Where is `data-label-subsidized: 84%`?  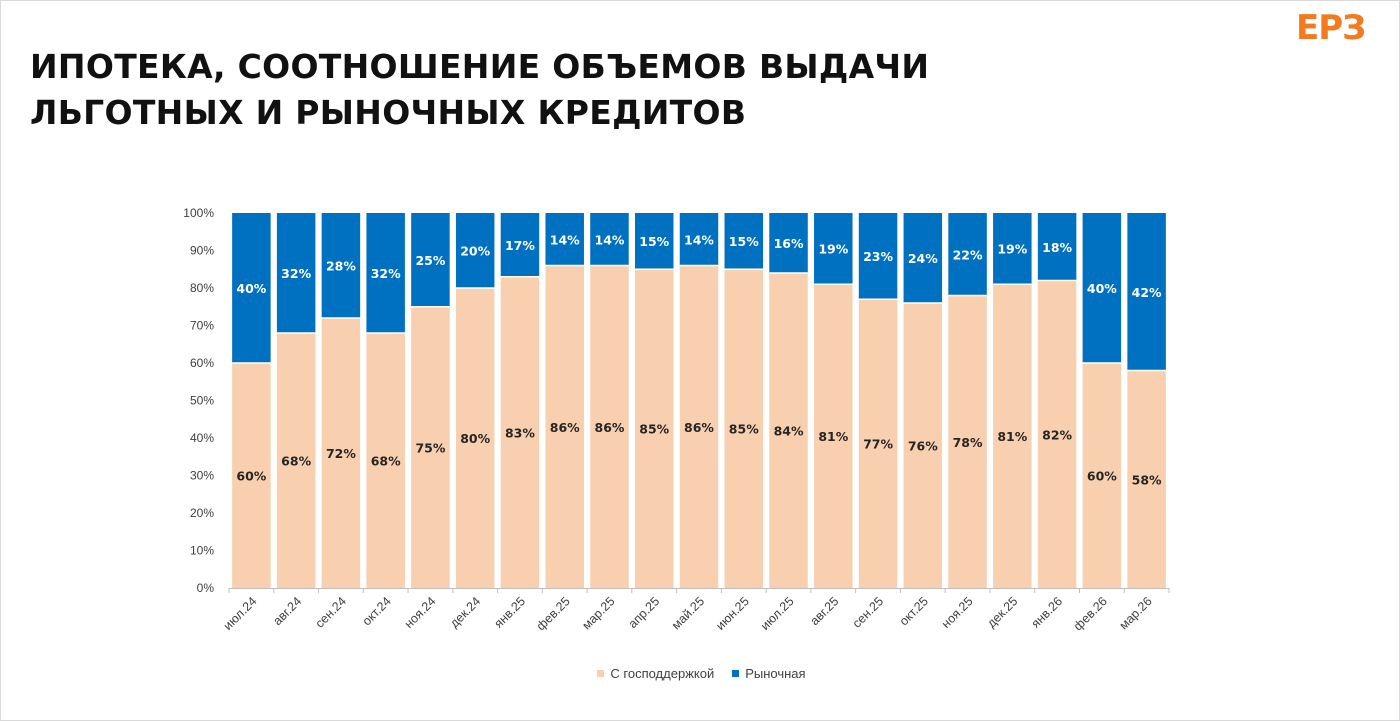 data-label-subsidized: 84% is located at coordinates (789, 431).